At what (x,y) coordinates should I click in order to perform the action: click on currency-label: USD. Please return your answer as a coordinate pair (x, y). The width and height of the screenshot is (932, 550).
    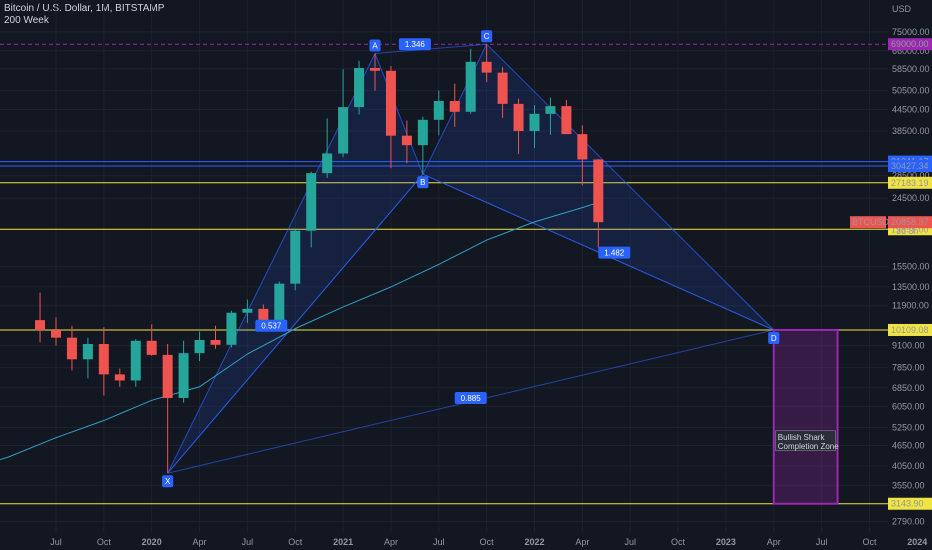
    Looking at the image, I should click on (902, 9).